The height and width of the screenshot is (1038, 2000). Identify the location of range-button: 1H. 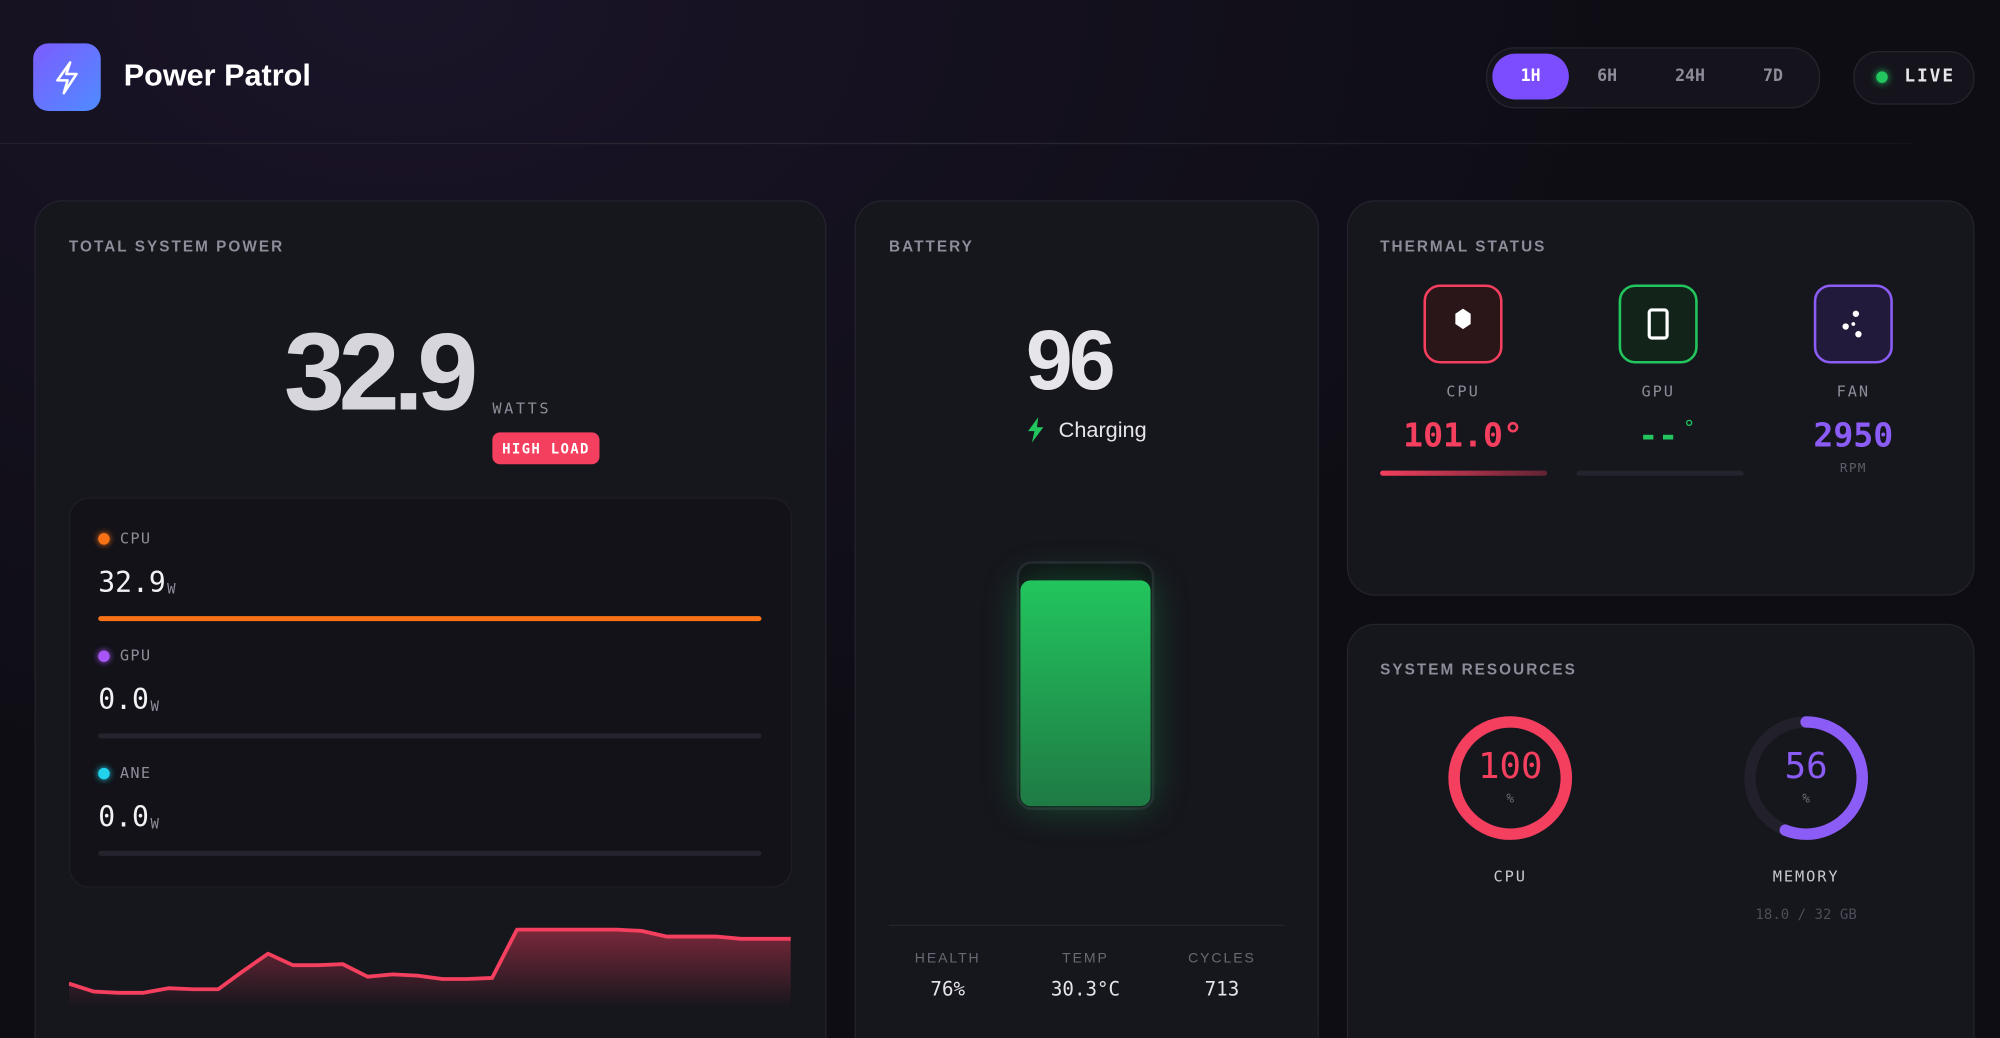
(1530, 76).